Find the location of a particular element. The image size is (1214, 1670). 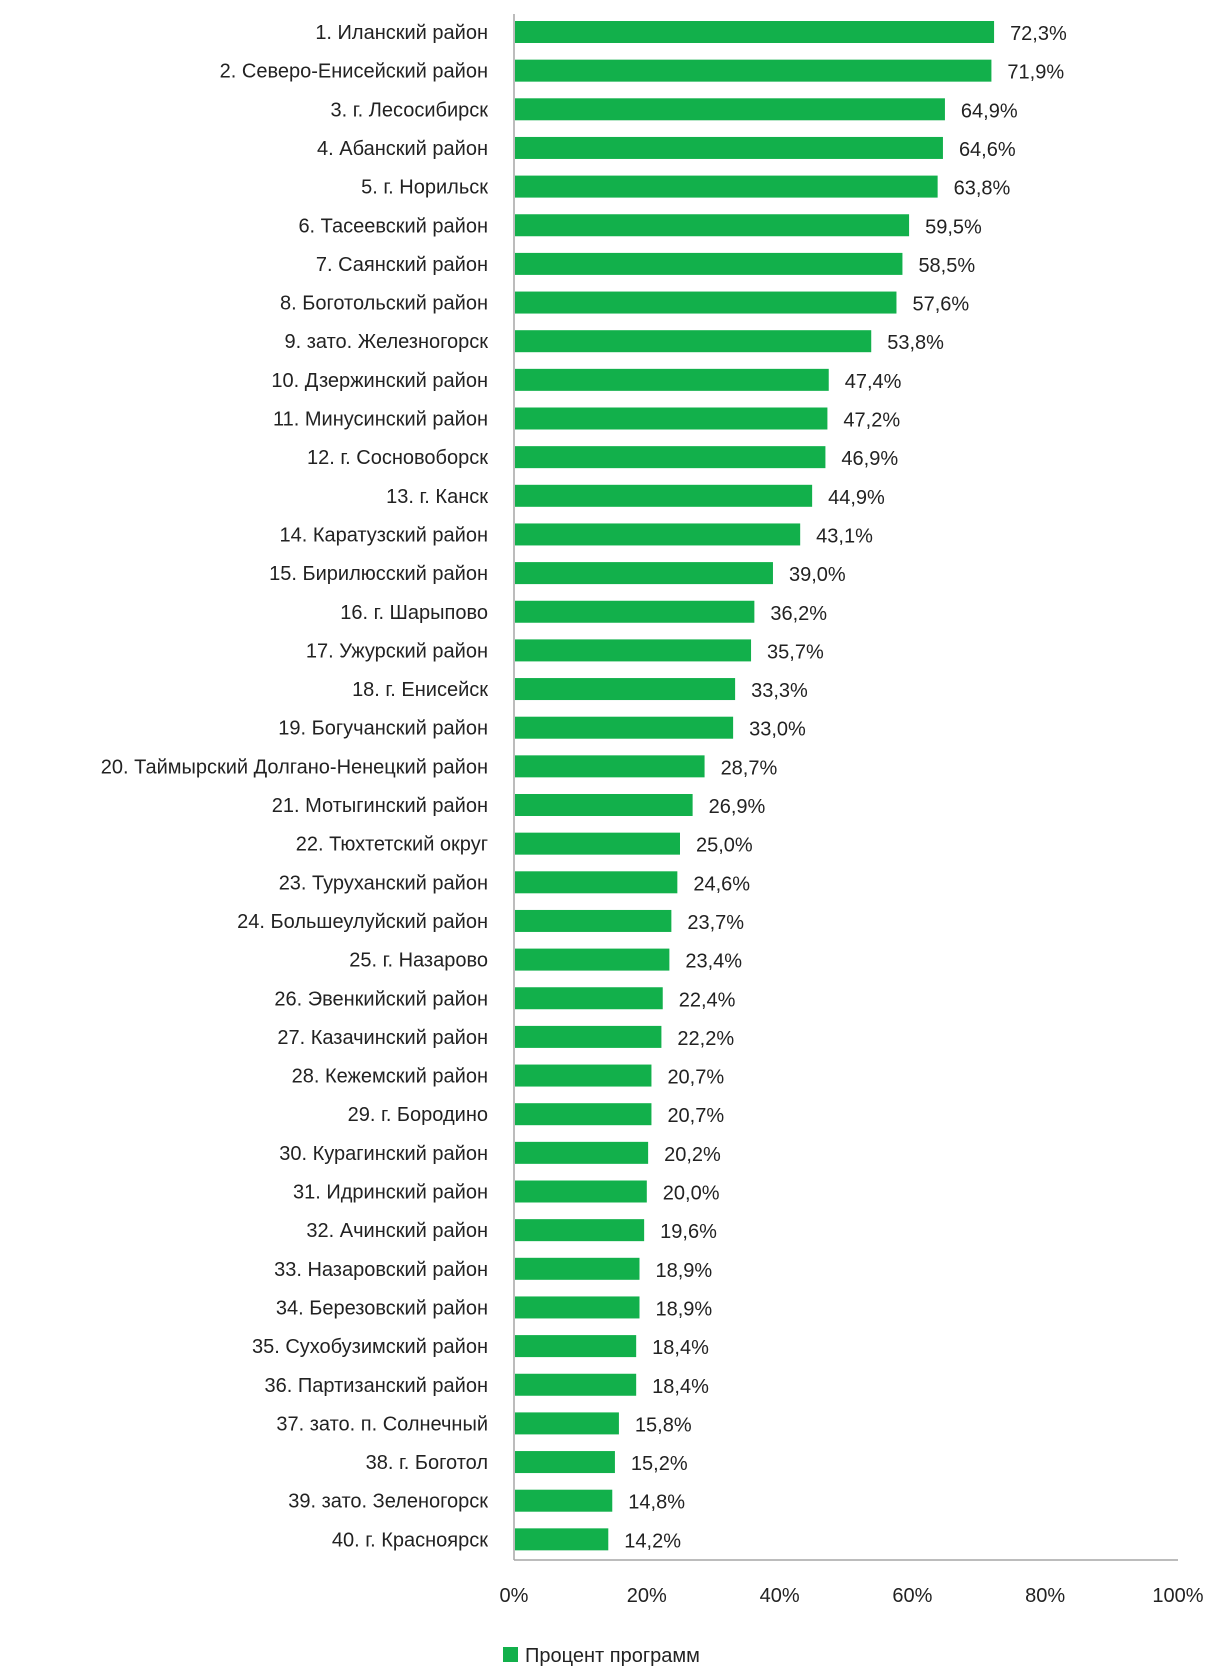

value-label: 14,8% is located at coordinates (656, 1503).